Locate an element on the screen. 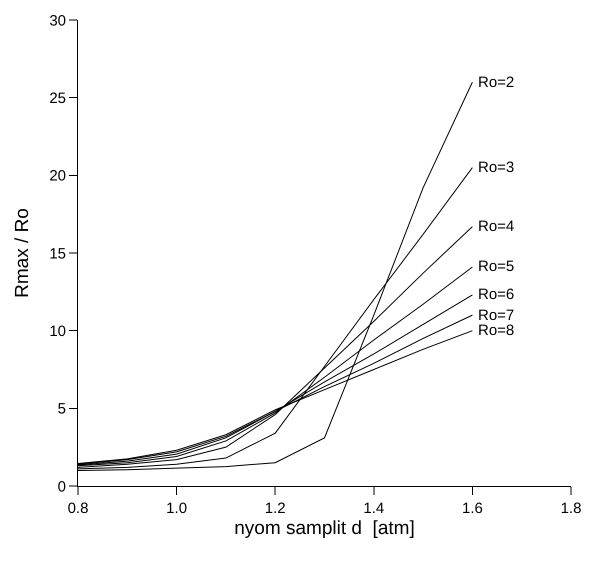 The height and width of the screenshot is (561, 599). series-label: Ro=3 is located at coordinates (496, 167).